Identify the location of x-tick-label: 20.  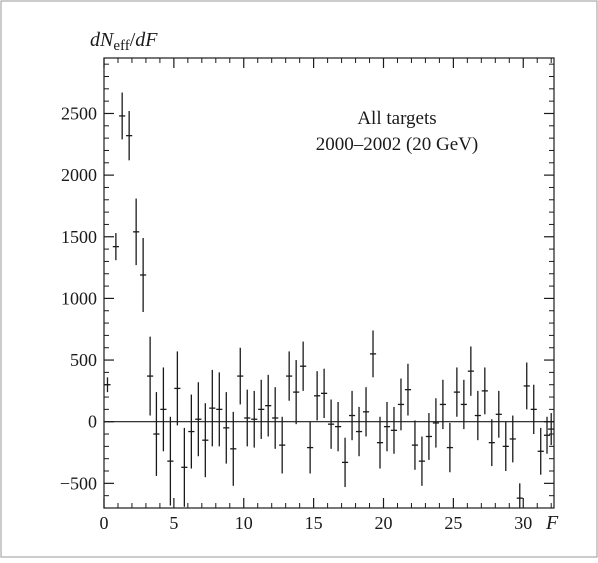
(384, 523).